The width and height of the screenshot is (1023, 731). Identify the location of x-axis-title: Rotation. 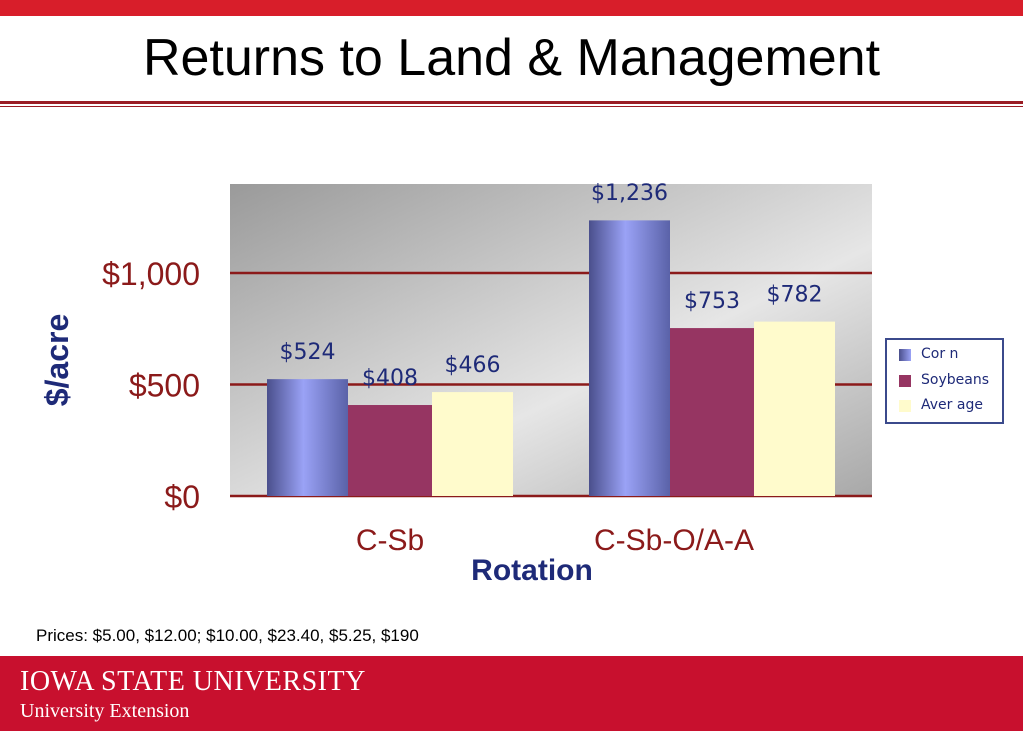
(532, 570).